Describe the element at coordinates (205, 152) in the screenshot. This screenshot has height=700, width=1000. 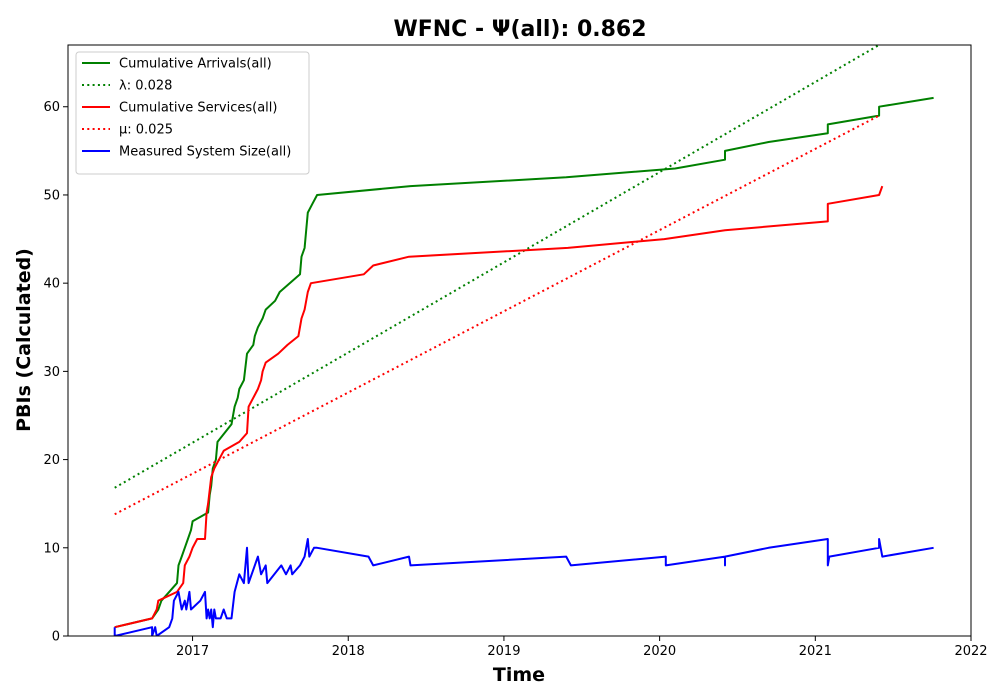
I see `legend-label-4: Measured System Size(all)` at that location.